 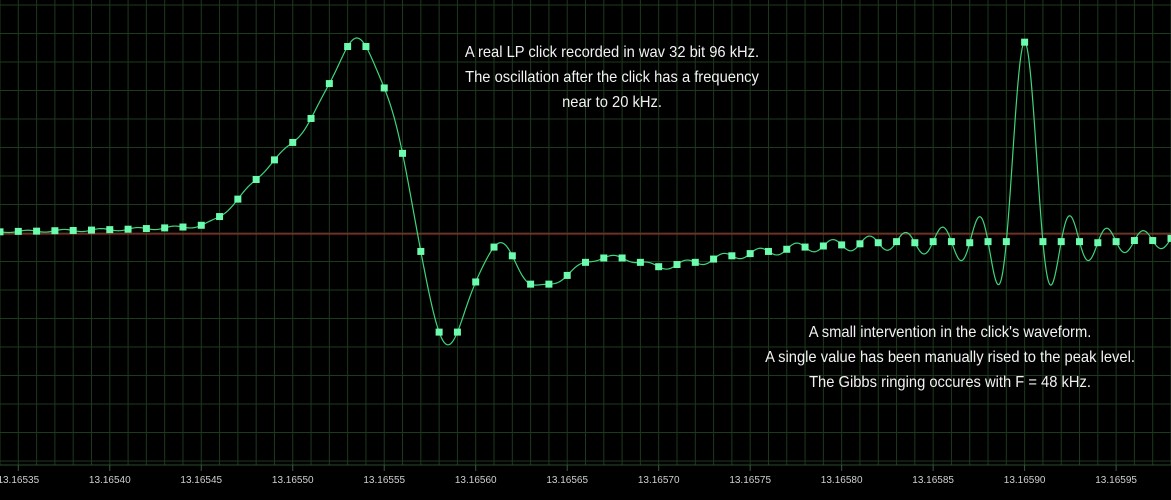 What do you see at coordinates (659, 480) in the screenshot?
I see `x-tick-label: 13.16570` at bounding box center [659, 480].